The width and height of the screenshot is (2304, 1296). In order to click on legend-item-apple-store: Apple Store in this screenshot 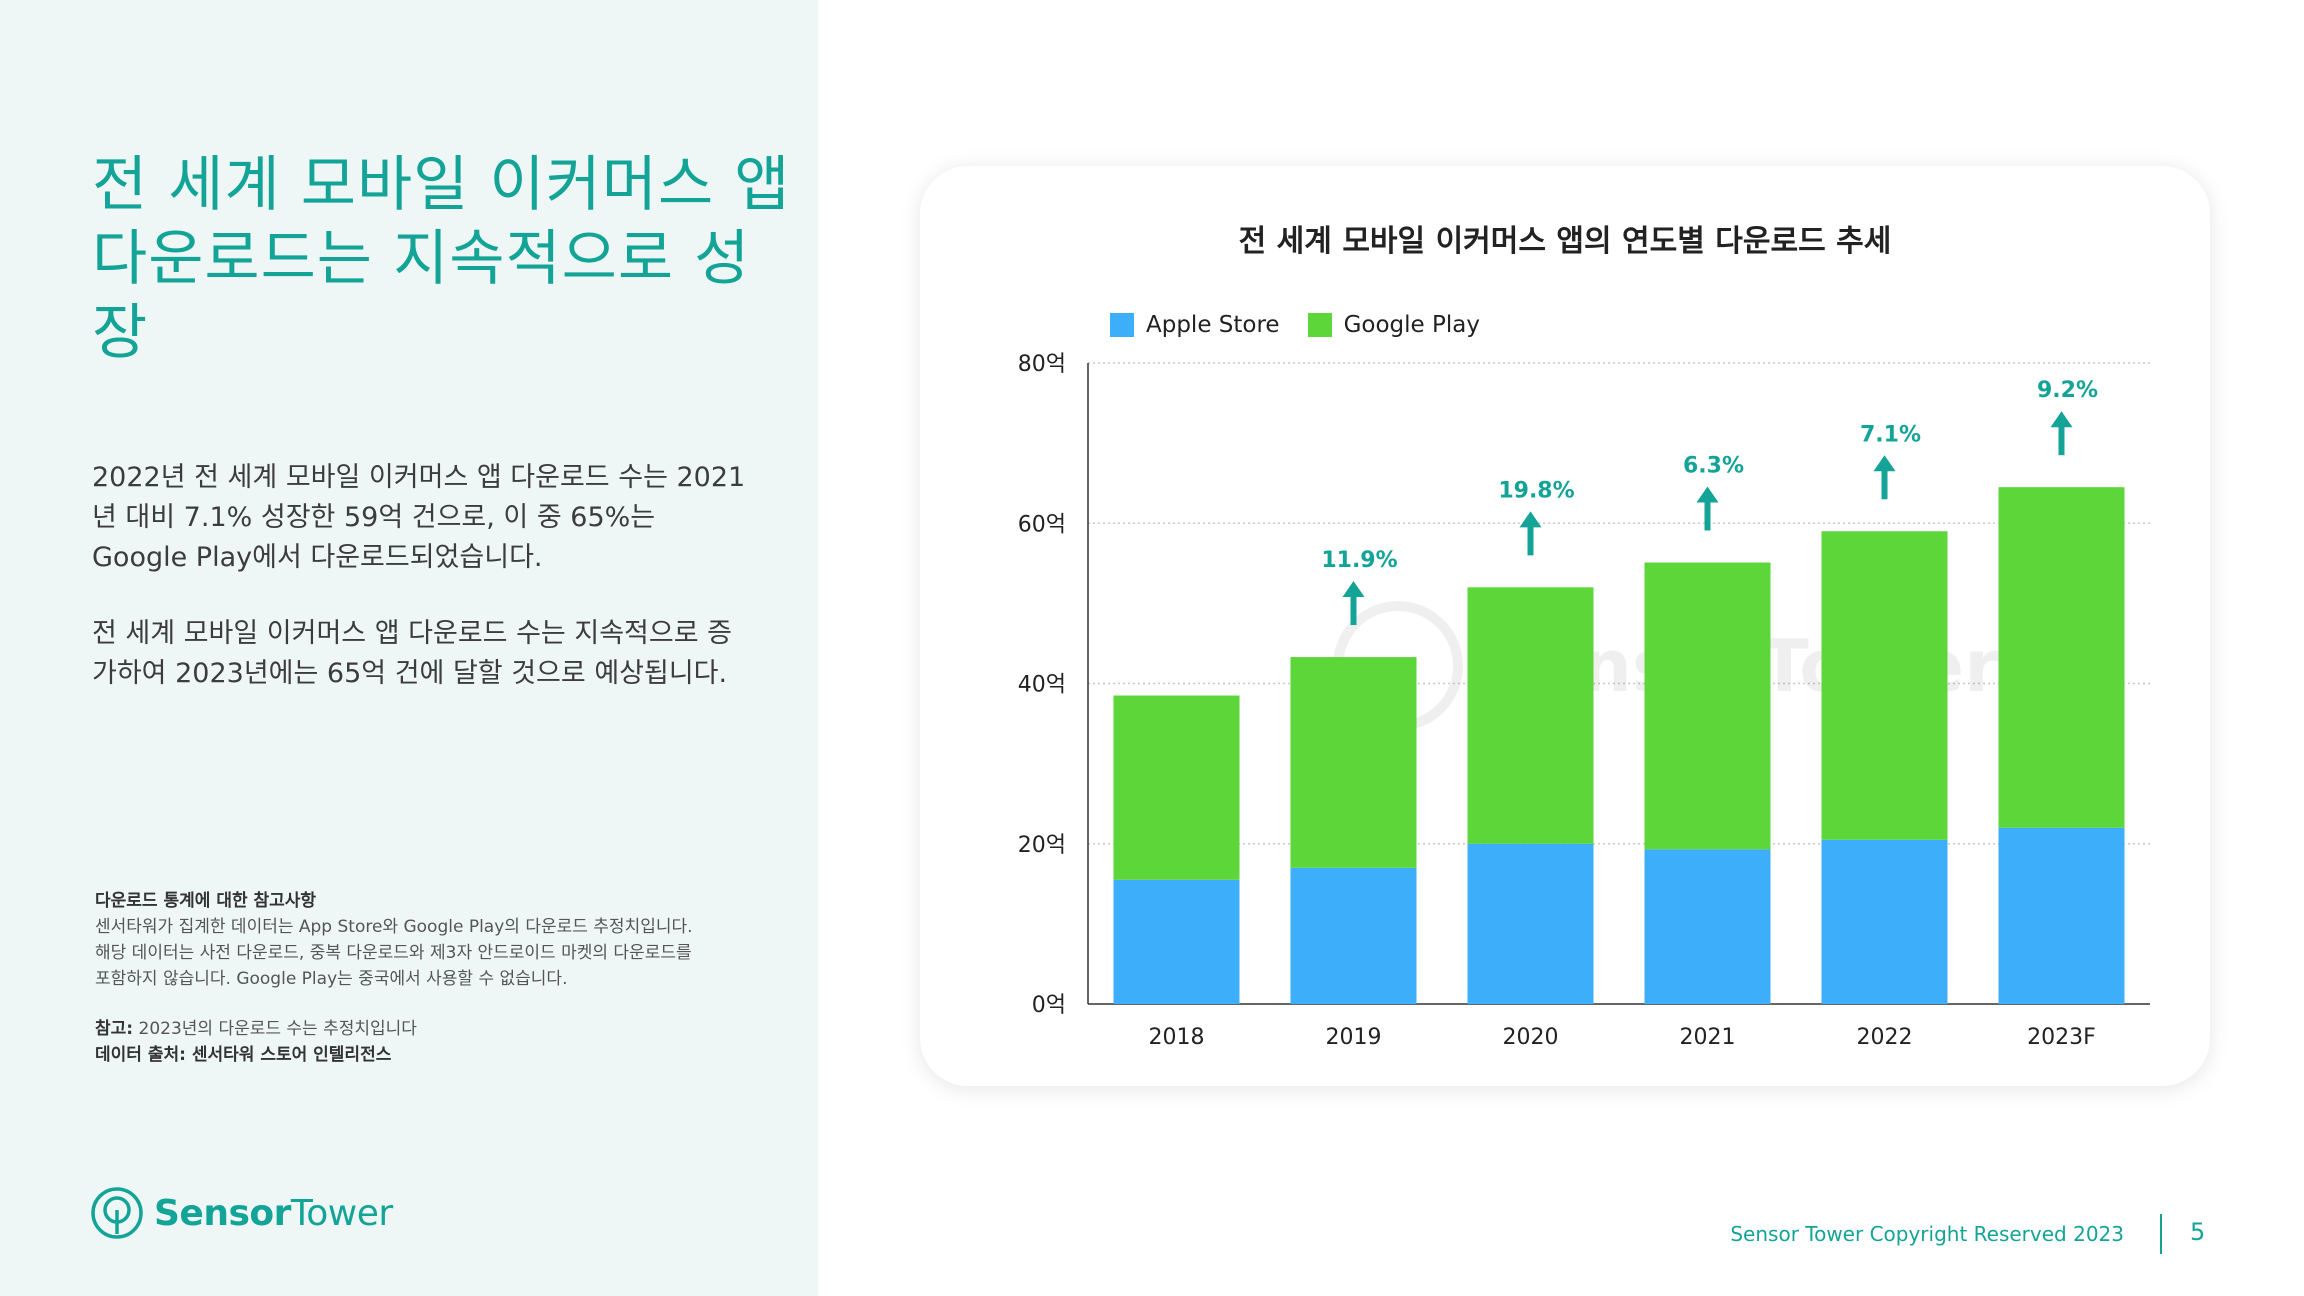, I will do `click(1195, 325)`.